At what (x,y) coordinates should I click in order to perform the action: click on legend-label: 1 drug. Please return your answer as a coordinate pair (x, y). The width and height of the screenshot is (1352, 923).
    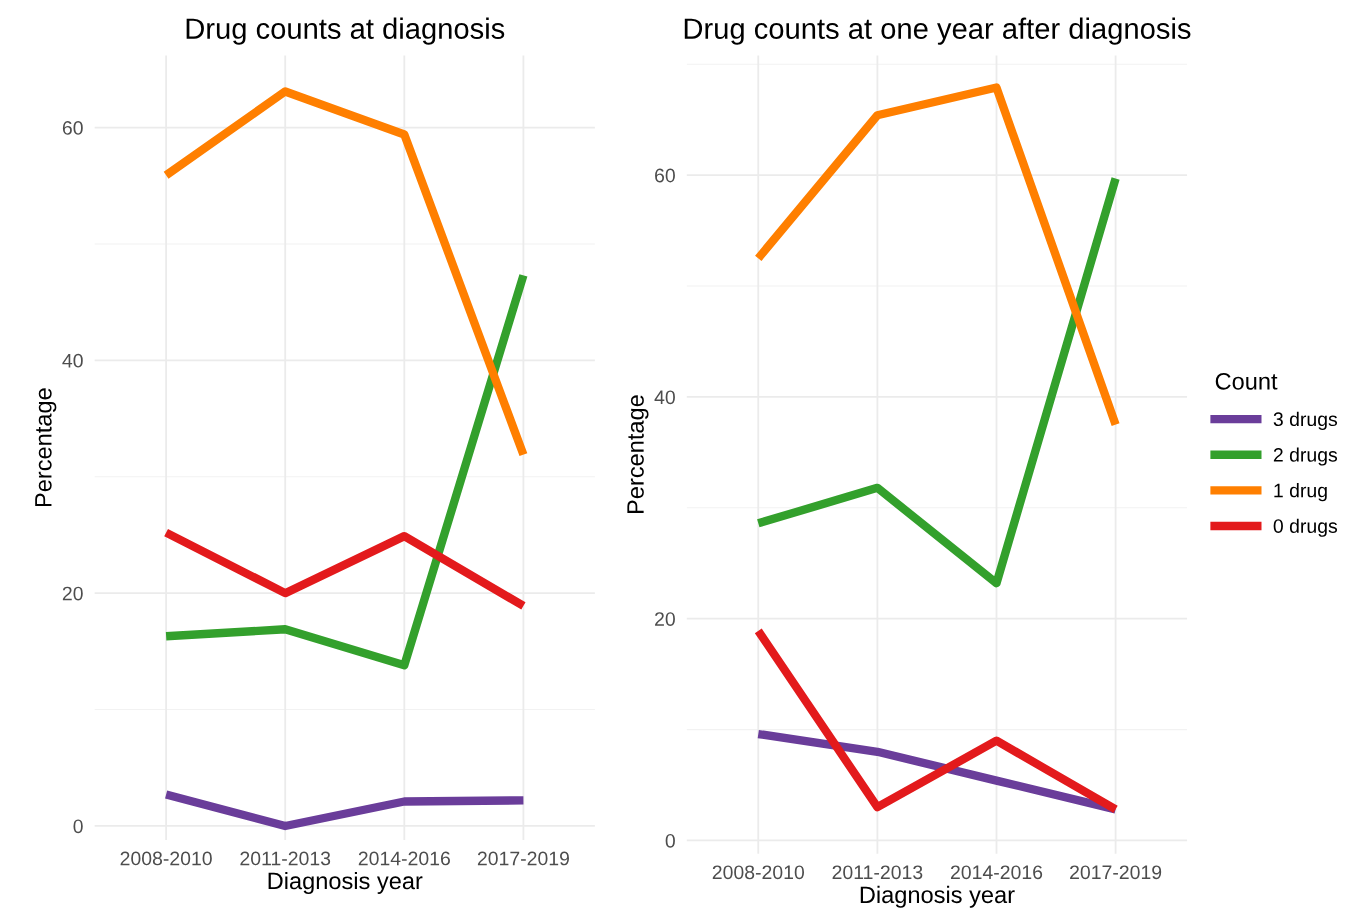
    Looking at the image, I should click on (1300, 492).